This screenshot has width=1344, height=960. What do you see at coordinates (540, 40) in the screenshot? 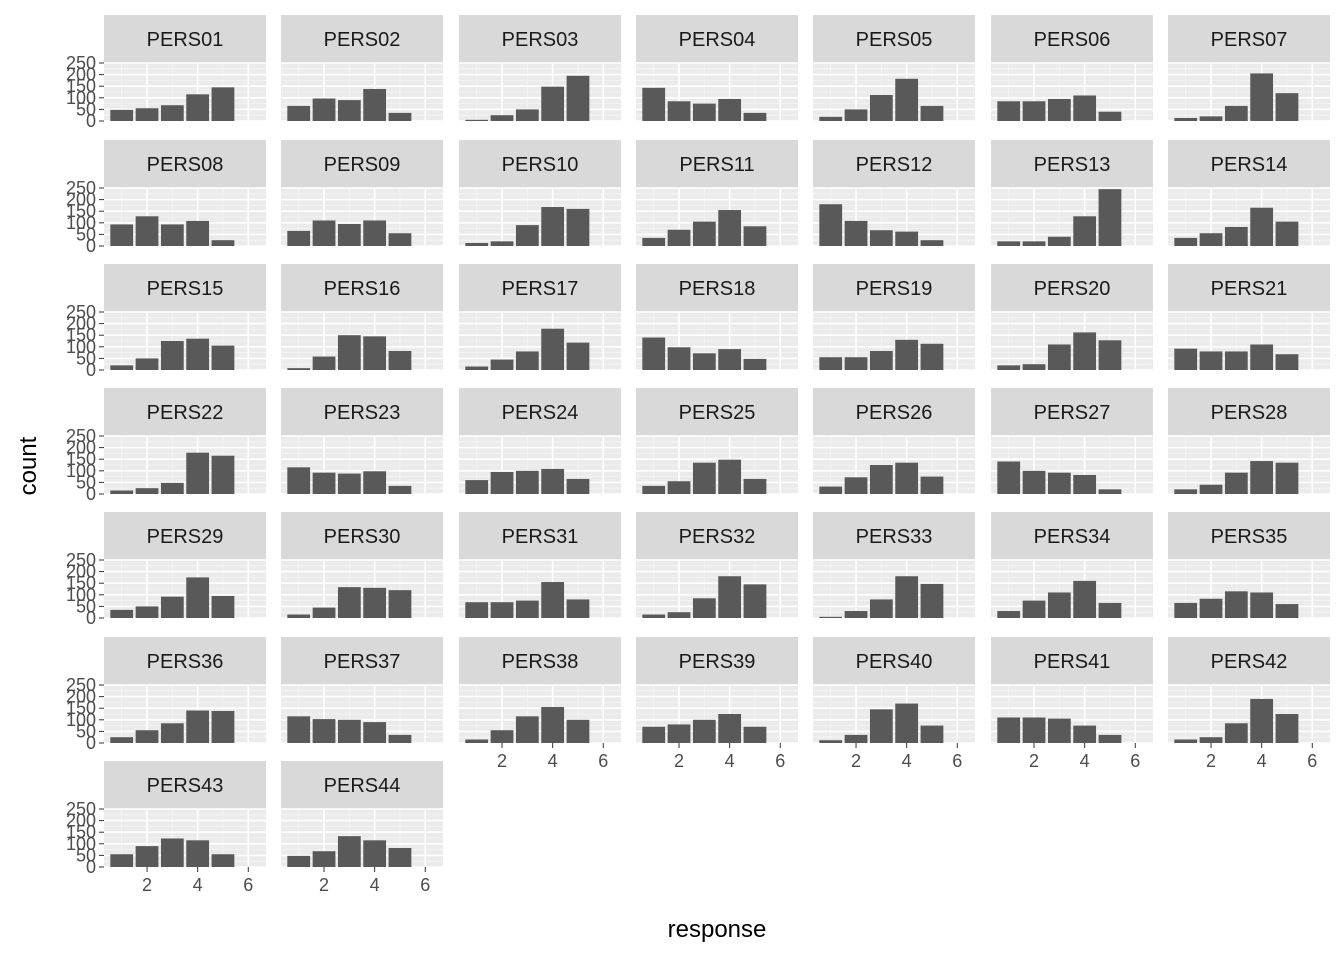
I see `facet-strip-label: PERS03` at bounding box center [540, 40].